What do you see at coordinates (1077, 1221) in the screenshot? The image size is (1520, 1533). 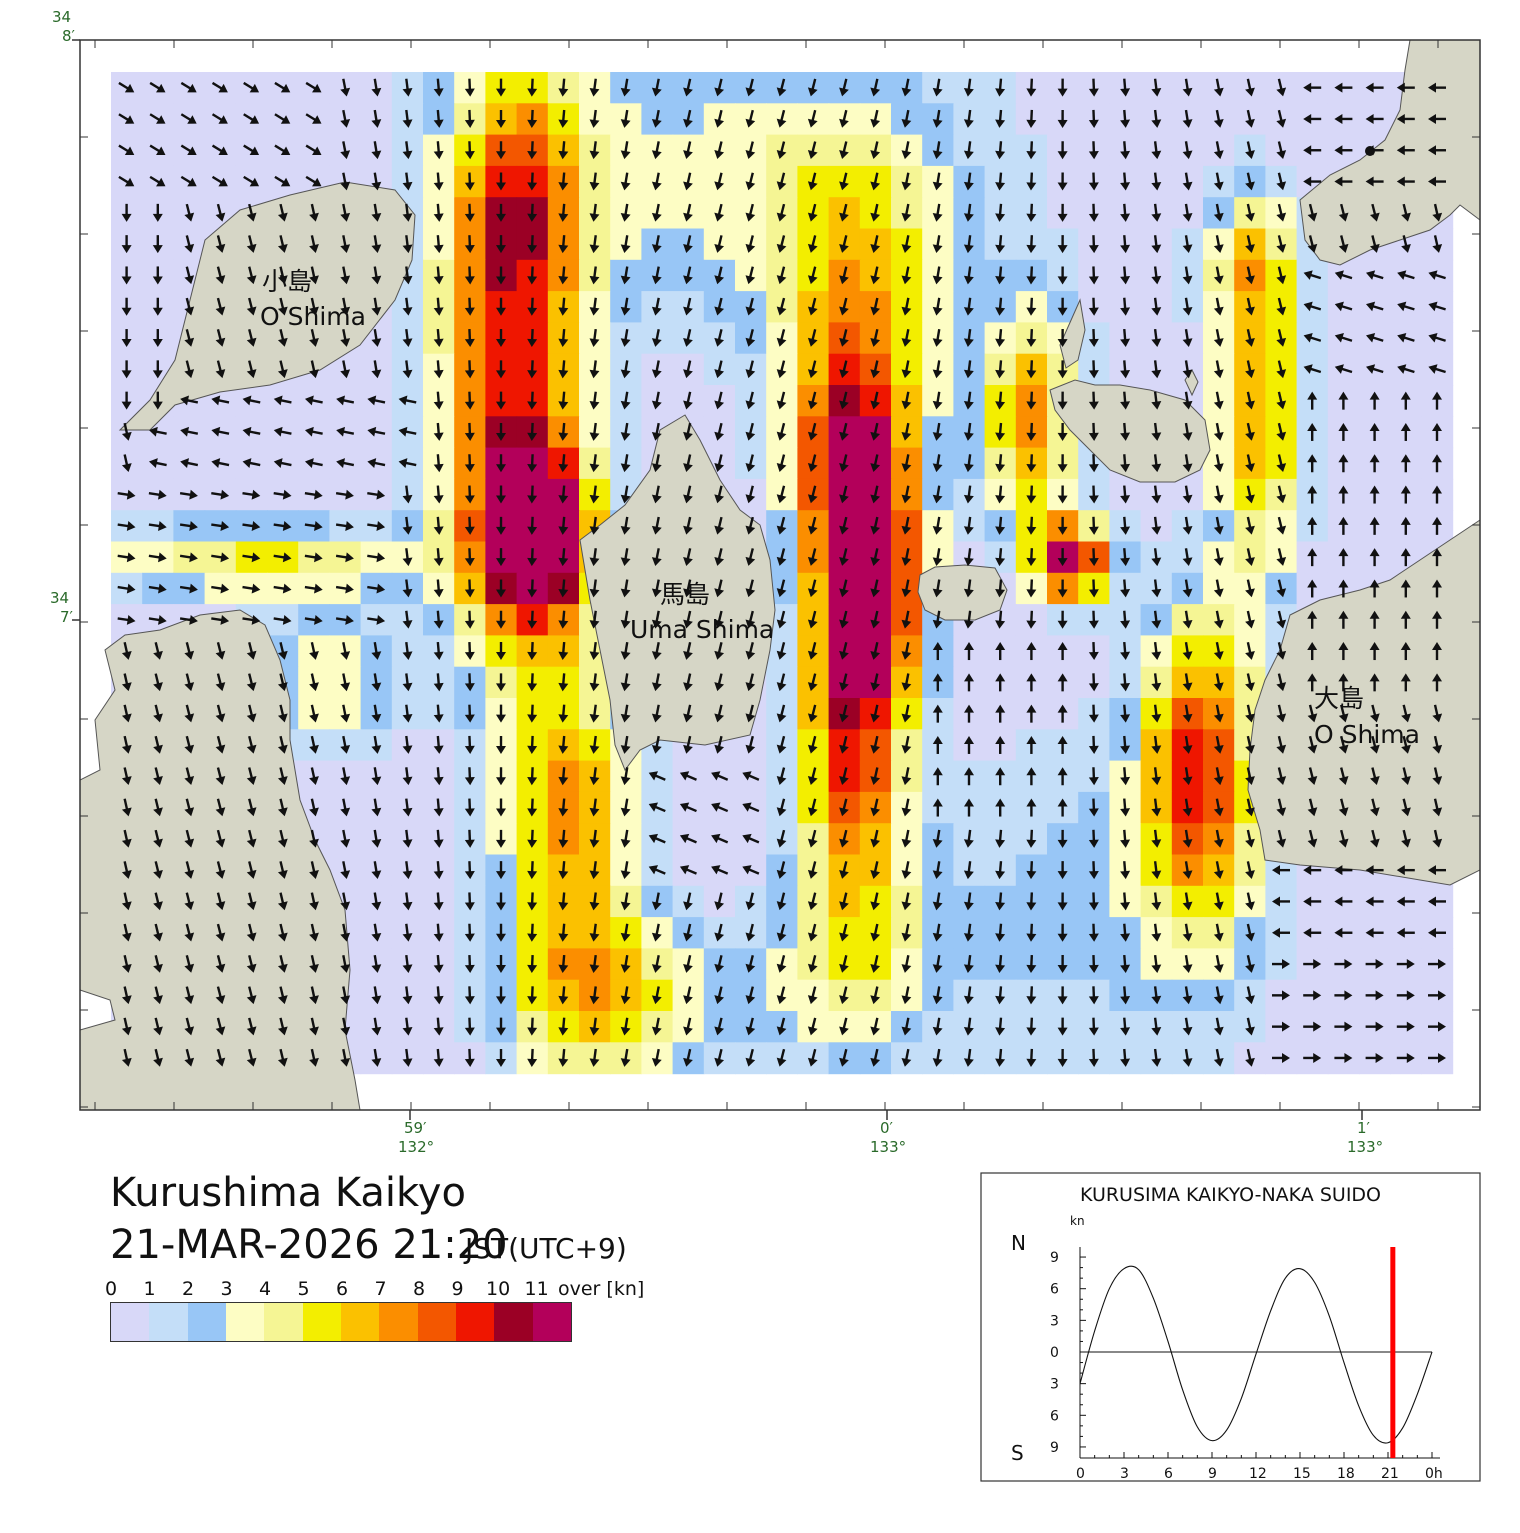 I see `inset-unit: kn` at bounding box center [1077, 1221].